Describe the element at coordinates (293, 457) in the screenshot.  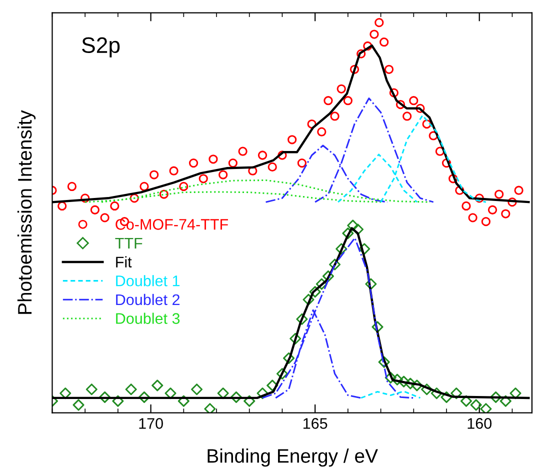
I see `x-axis-title: Binding Energy / eV` at that location.